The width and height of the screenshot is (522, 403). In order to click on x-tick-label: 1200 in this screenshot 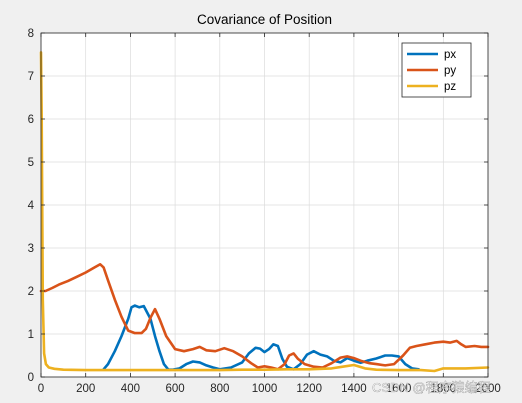, I will do `click(309, 389)`.